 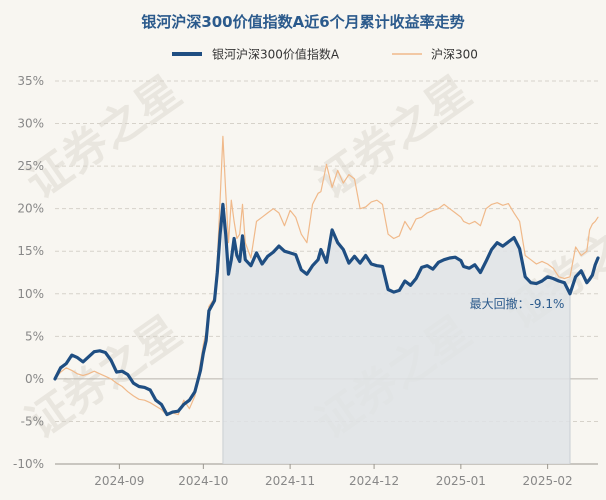 I want to click on x-tick-label: 2024-11, so click(x=290, y=481).